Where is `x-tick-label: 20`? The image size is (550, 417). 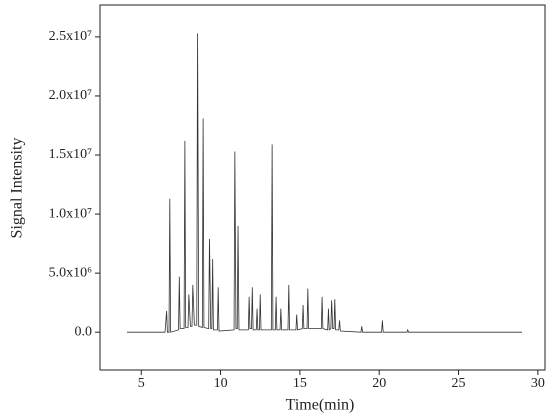 x-tick-label: 20 is located at coordinates (379, 383).